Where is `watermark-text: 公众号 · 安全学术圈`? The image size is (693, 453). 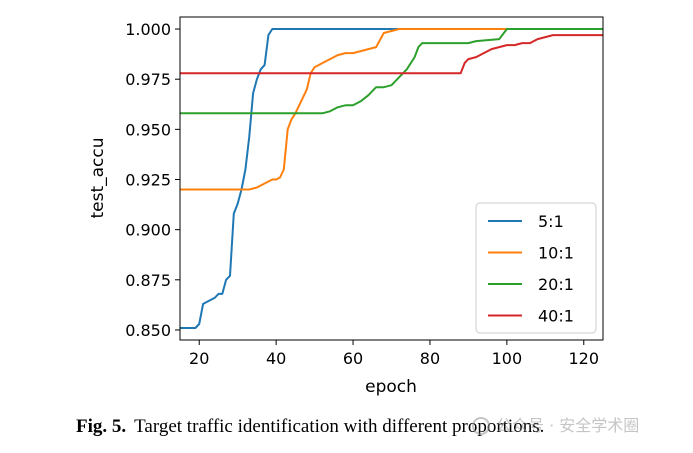 watermark-text: 公众号 · 安全学术圈 is located at coordinates (568, 425).